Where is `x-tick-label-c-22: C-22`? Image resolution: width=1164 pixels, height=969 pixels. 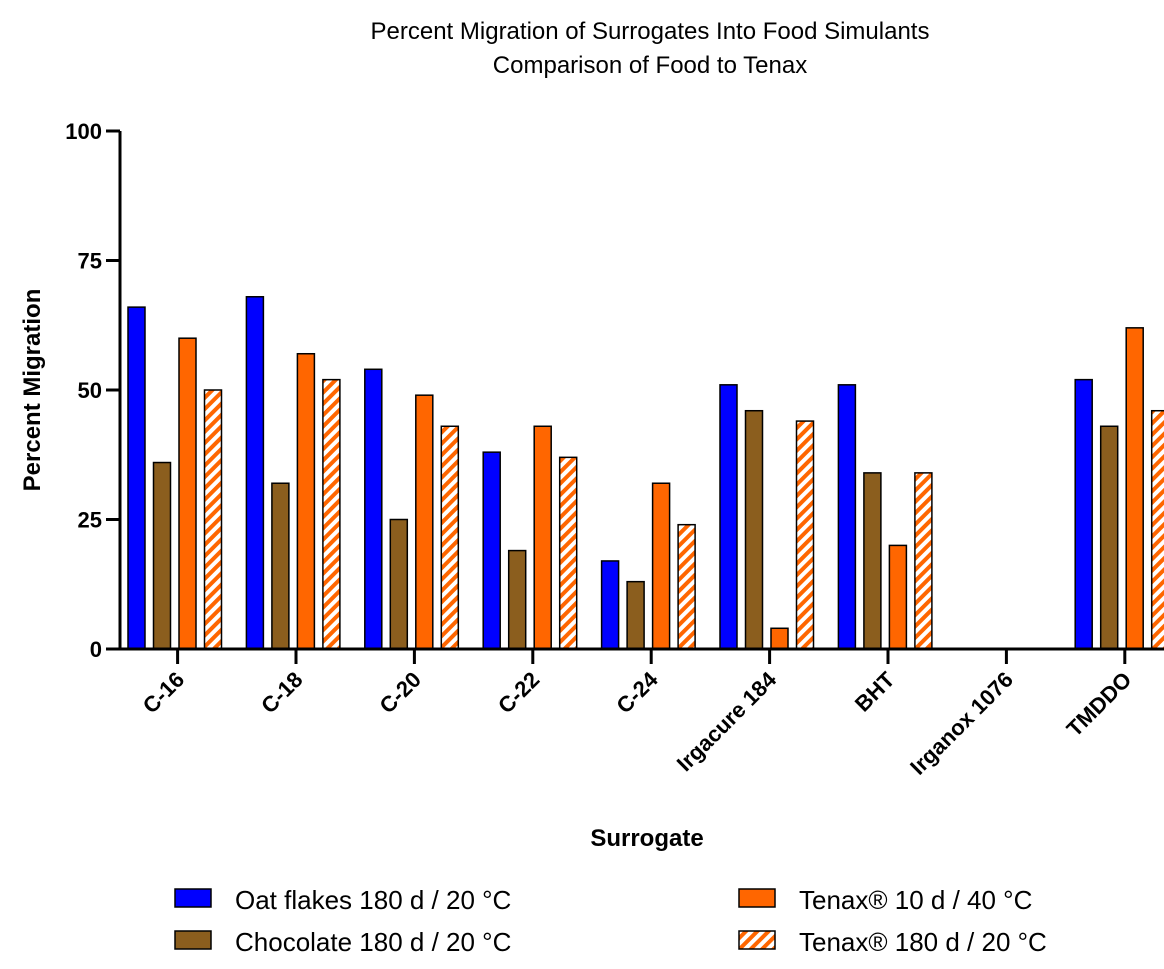
x-tick-label-c-22: C-22 is located at coordinates (518, 692).